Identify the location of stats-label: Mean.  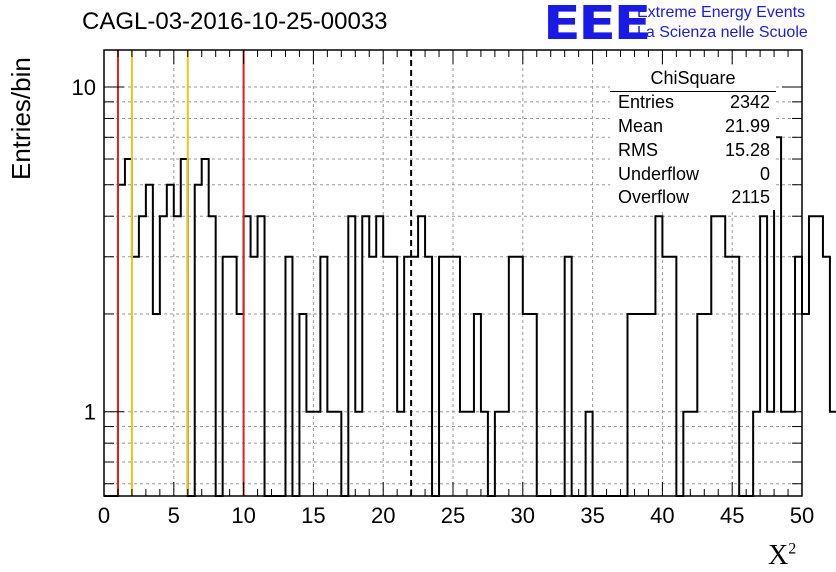
(641, 126).